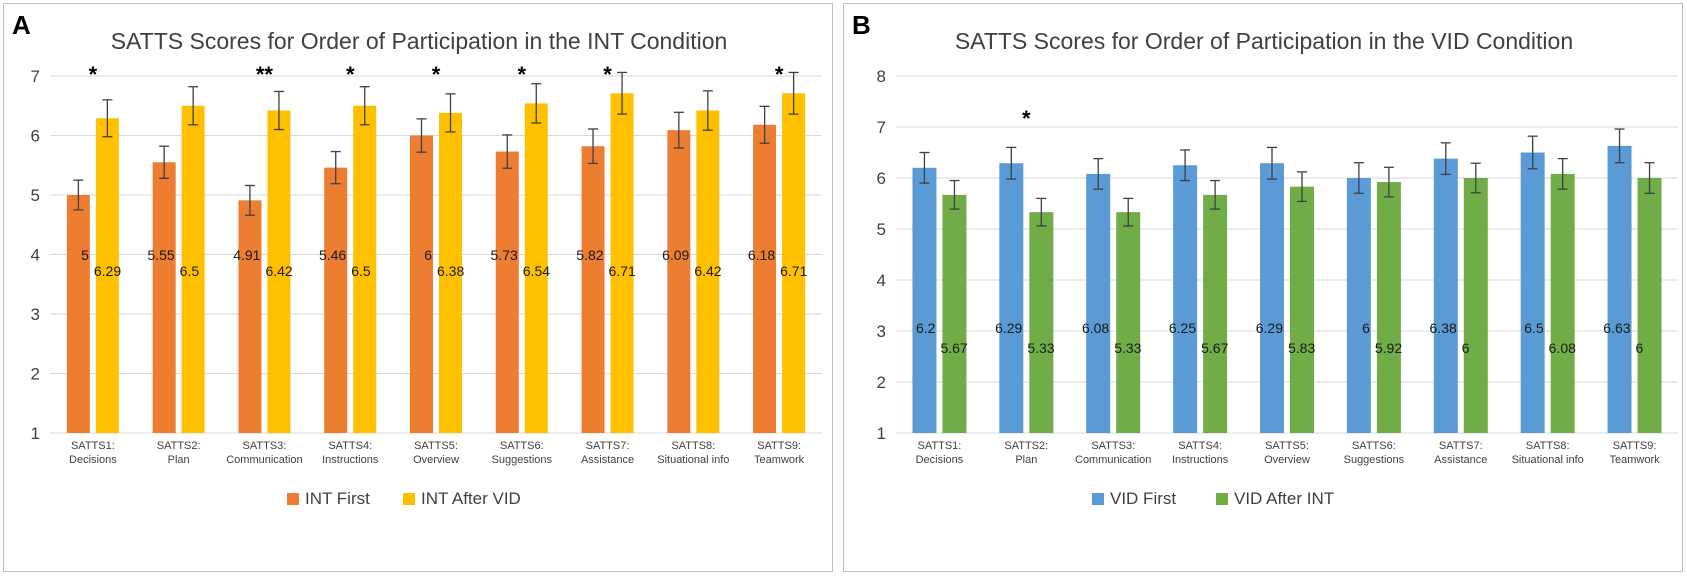 Image resolution: width=1687 pixels, height=576 pixels. What do you see at coordinates (536, 271) in the screenshot?
I see `data-label: 6.54` at bounding box center [536, 271].